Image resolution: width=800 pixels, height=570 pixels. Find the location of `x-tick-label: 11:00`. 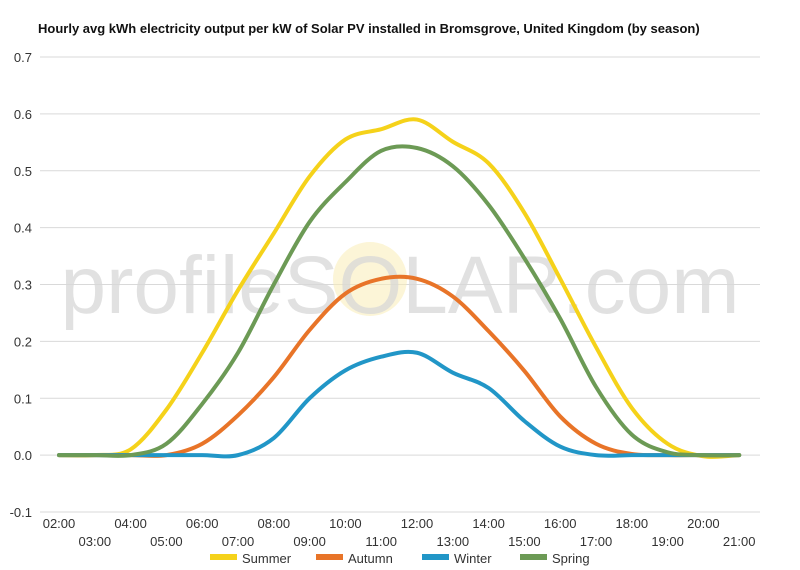

x-tick-label: 11:00 is located at coordinates (381, 541).